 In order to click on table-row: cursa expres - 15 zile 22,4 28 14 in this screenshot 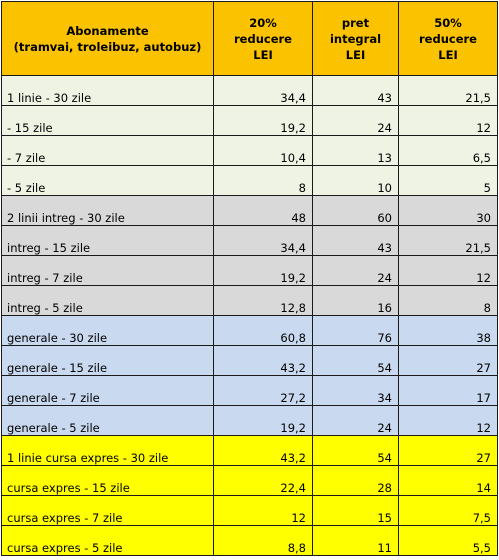, I will do `click(249, 480)`.